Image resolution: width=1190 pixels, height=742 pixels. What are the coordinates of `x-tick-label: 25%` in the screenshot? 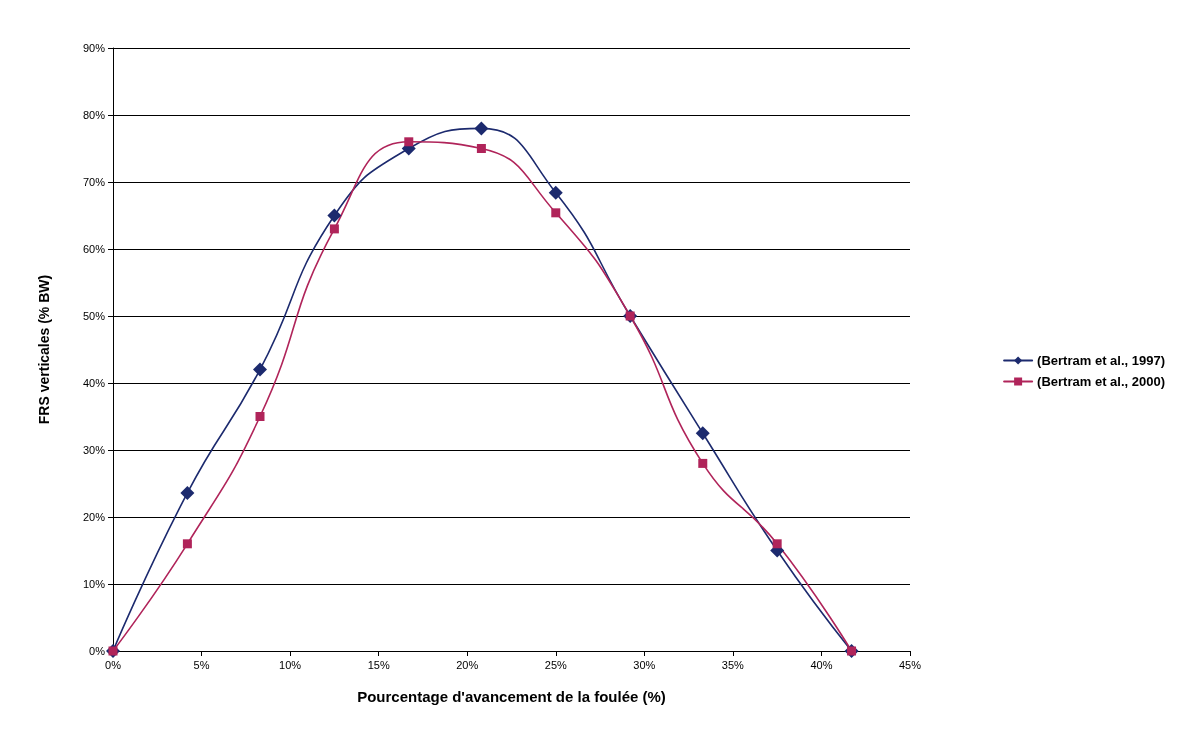 It's located at (555, 664).